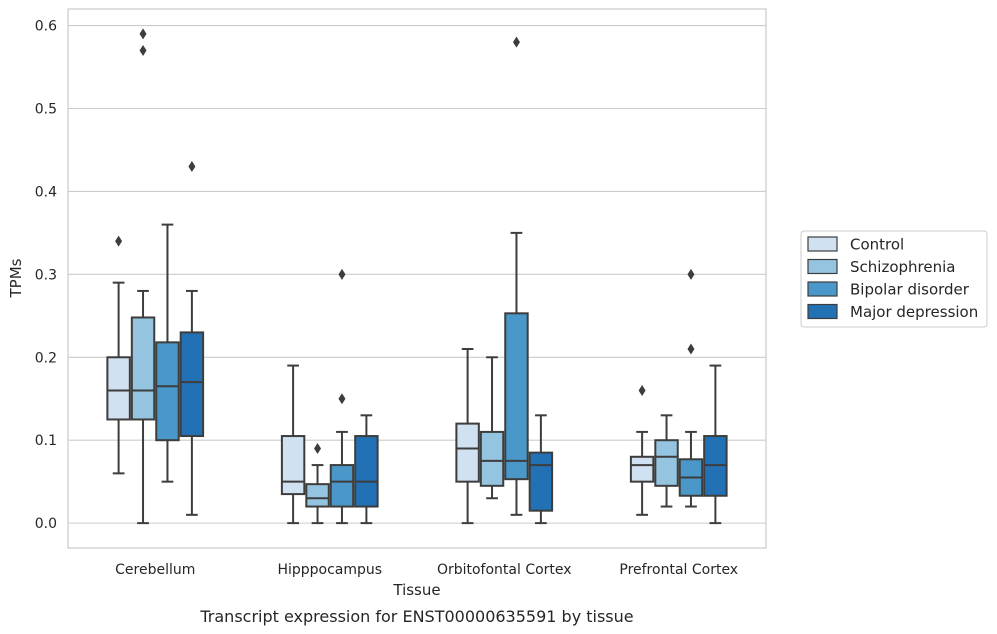 The image size is (997, 634). Describe the element at coordinates (678, 570) in the screenshot. I see `x-tick-label: Prefrontal Cortex` at that location.